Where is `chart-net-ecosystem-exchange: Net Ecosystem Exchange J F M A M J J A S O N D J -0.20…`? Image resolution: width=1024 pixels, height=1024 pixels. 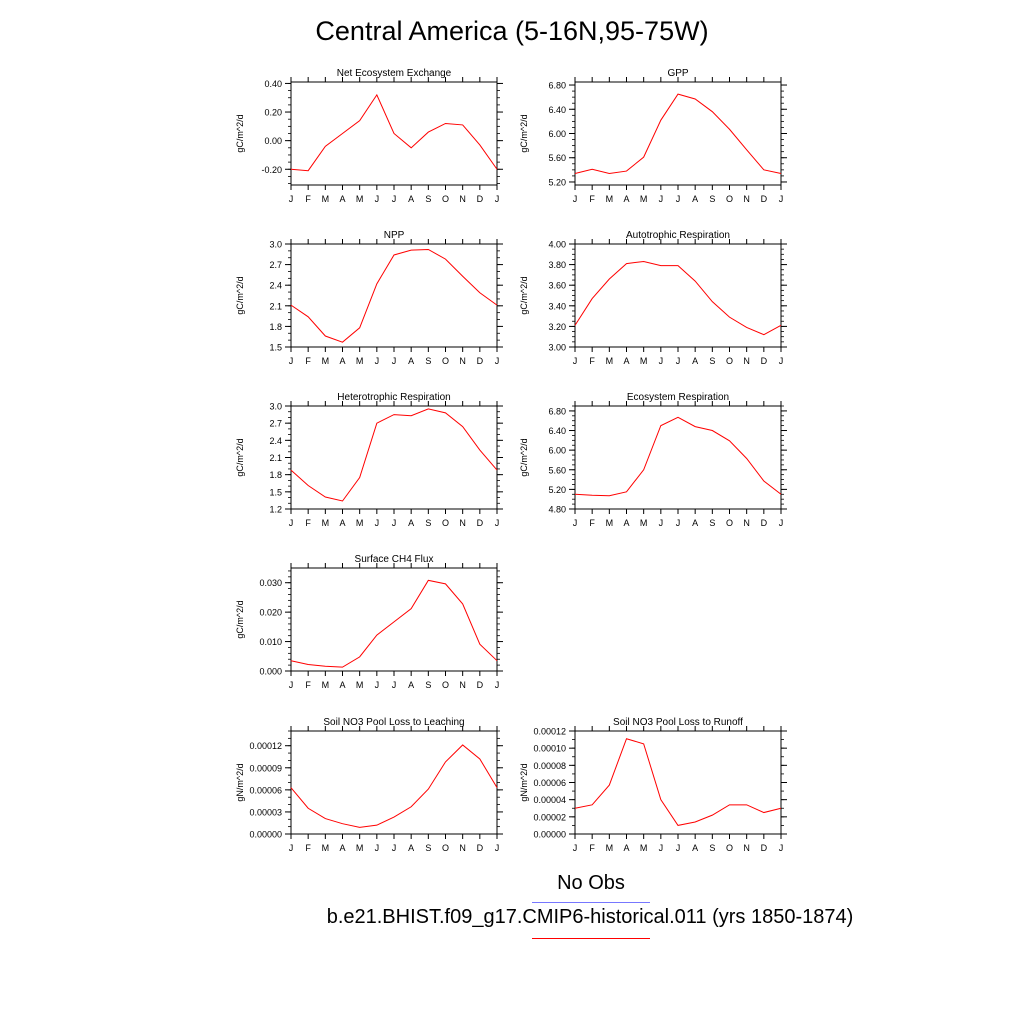
chart-net-ecosystem-exchange: Net Ecosystem Exchange J F M A M J J A S O N D J -0.20… is located at coordinates (365, 137).